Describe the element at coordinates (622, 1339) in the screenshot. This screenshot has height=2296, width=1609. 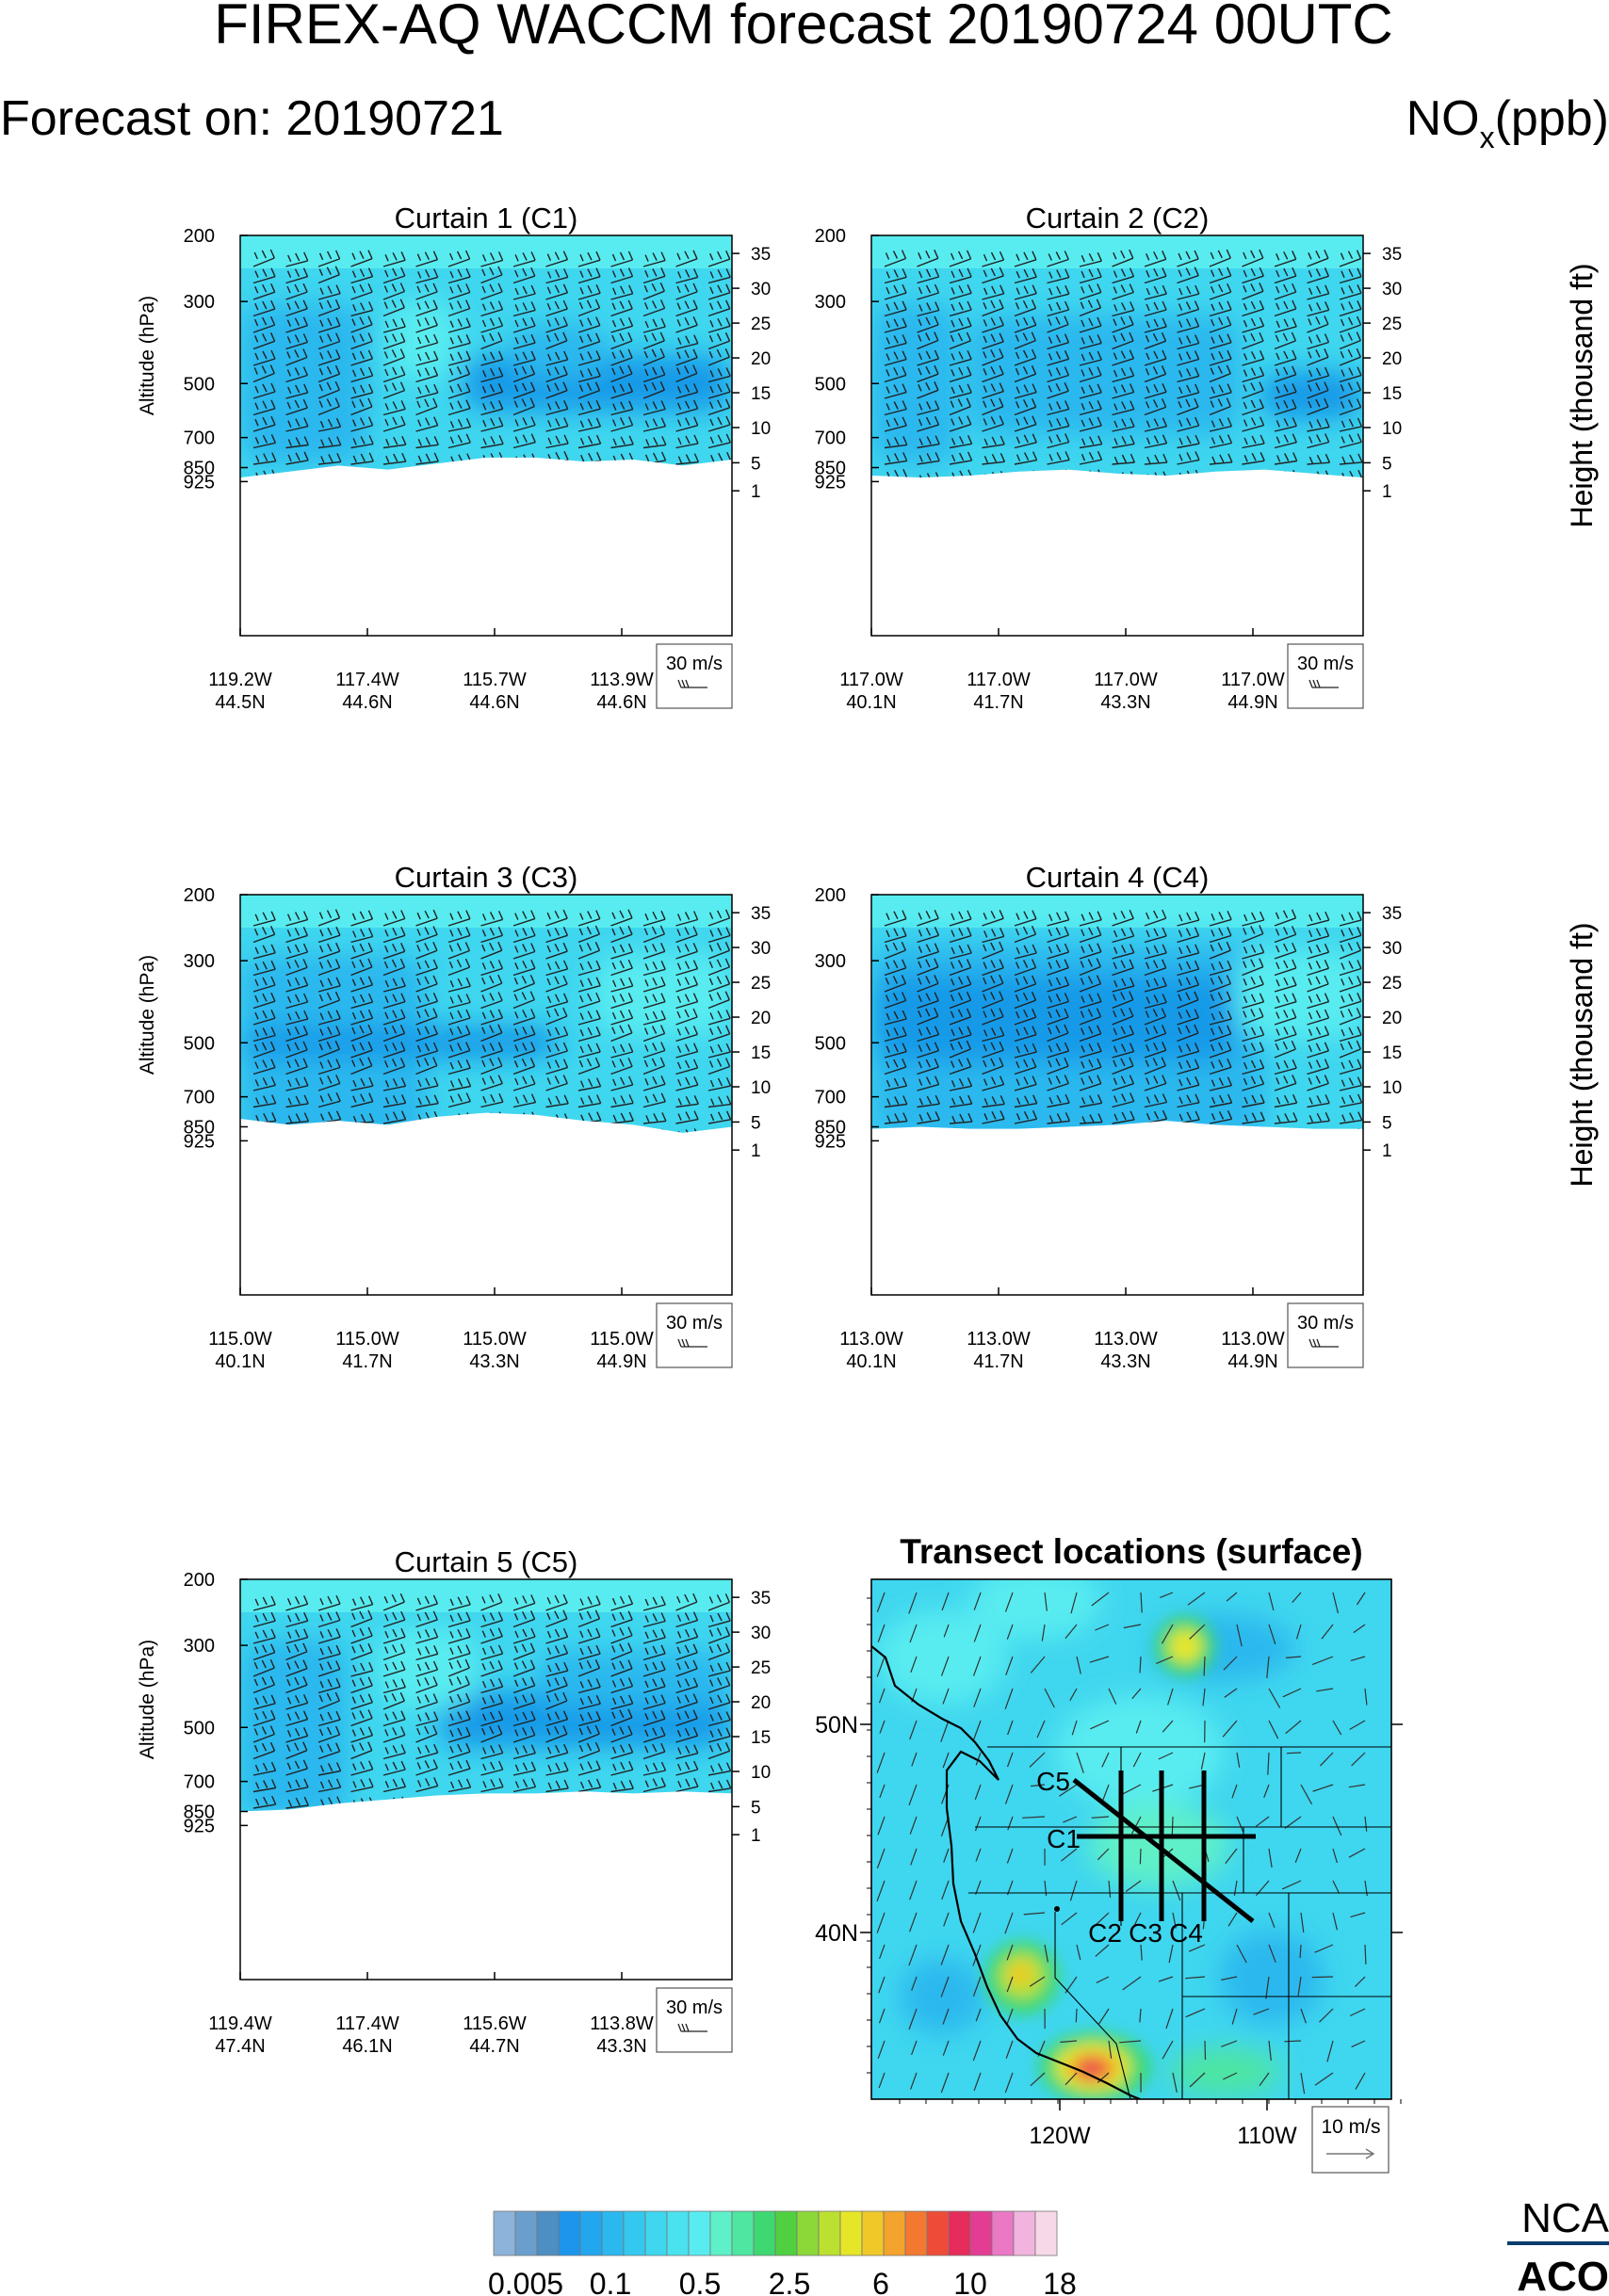
I see `x-tick-lon: 115.0W` at that location.